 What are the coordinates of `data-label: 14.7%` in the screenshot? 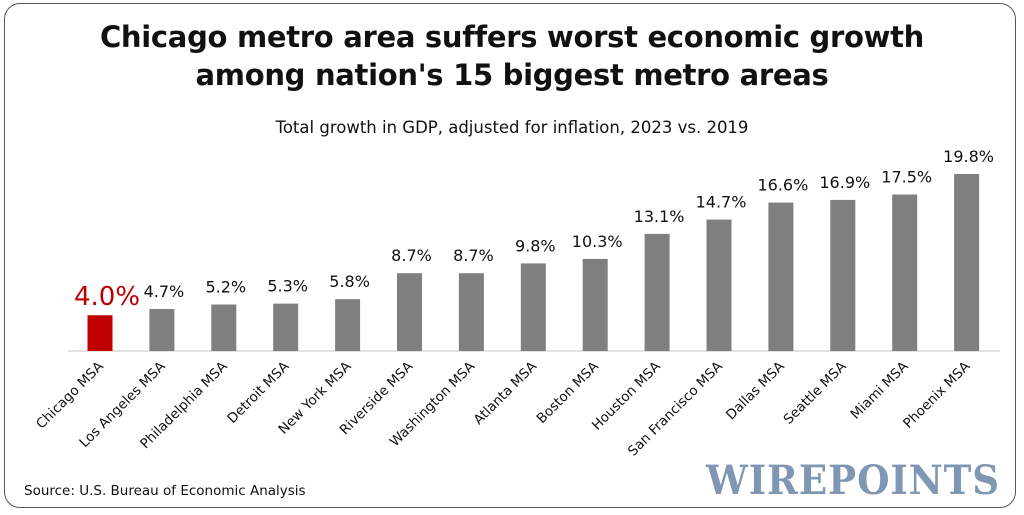 It's located at (721, 202).